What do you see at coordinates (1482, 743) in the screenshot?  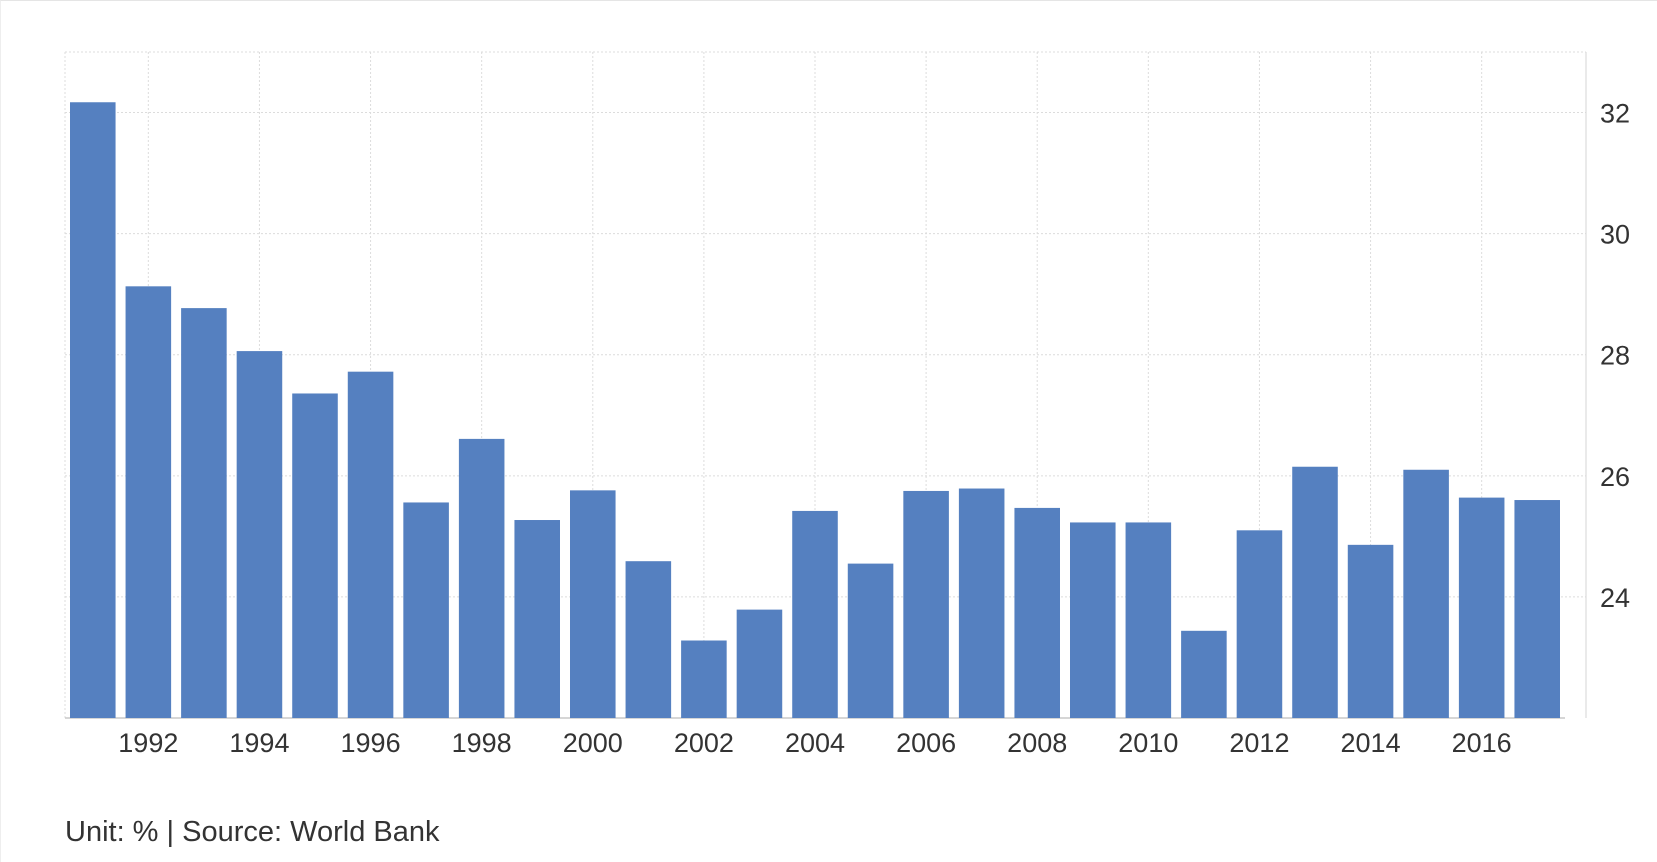 I see `x-tick-label-2016: 2016` at bounding box center [1482, 743].